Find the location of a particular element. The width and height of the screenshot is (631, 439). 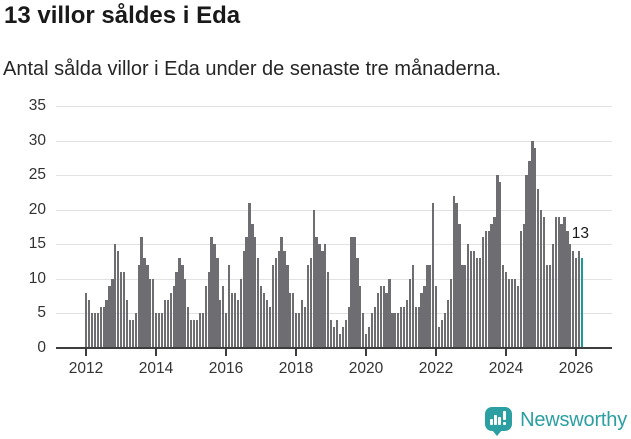

x-axis-label: 2014 is located at coordinates (156, 368).